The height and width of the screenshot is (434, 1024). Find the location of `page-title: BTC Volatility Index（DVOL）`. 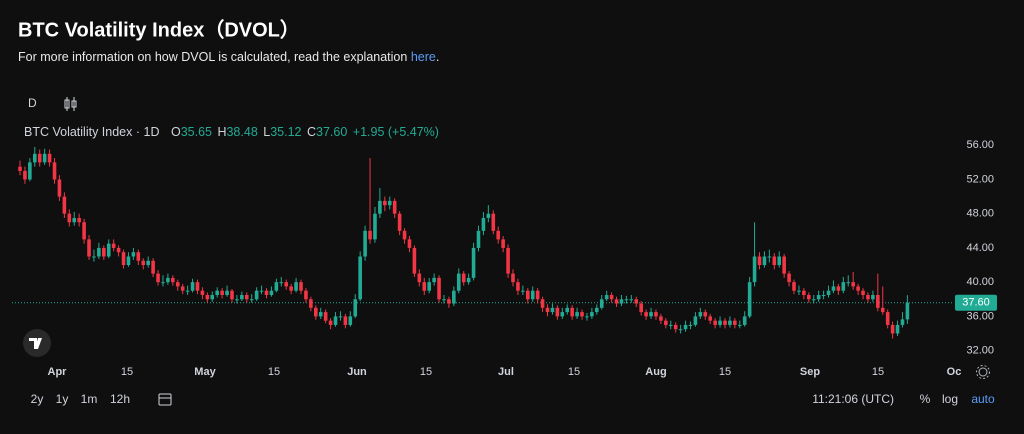

page-title: BTC Volatility Index（DVOL） is located at coordinates (159, 29).